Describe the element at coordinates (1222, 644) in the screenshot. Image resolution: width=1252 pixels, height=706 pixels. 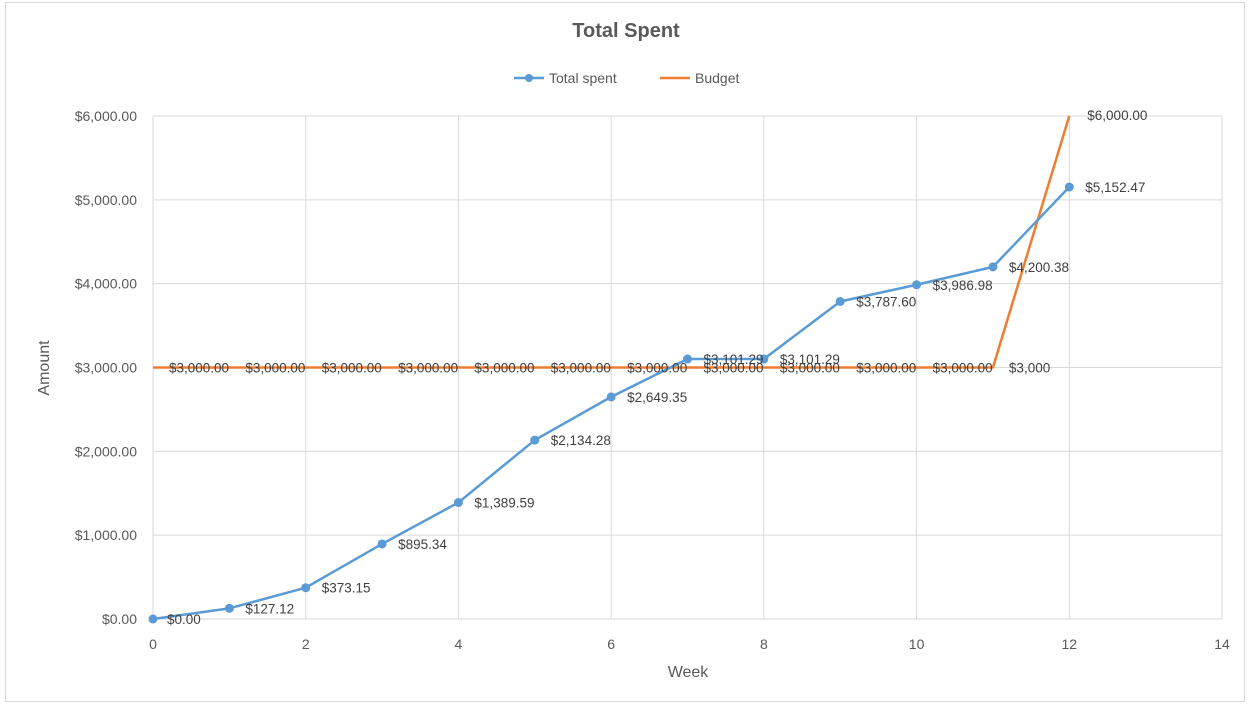
I see `x-tick-label: 14` at that location.